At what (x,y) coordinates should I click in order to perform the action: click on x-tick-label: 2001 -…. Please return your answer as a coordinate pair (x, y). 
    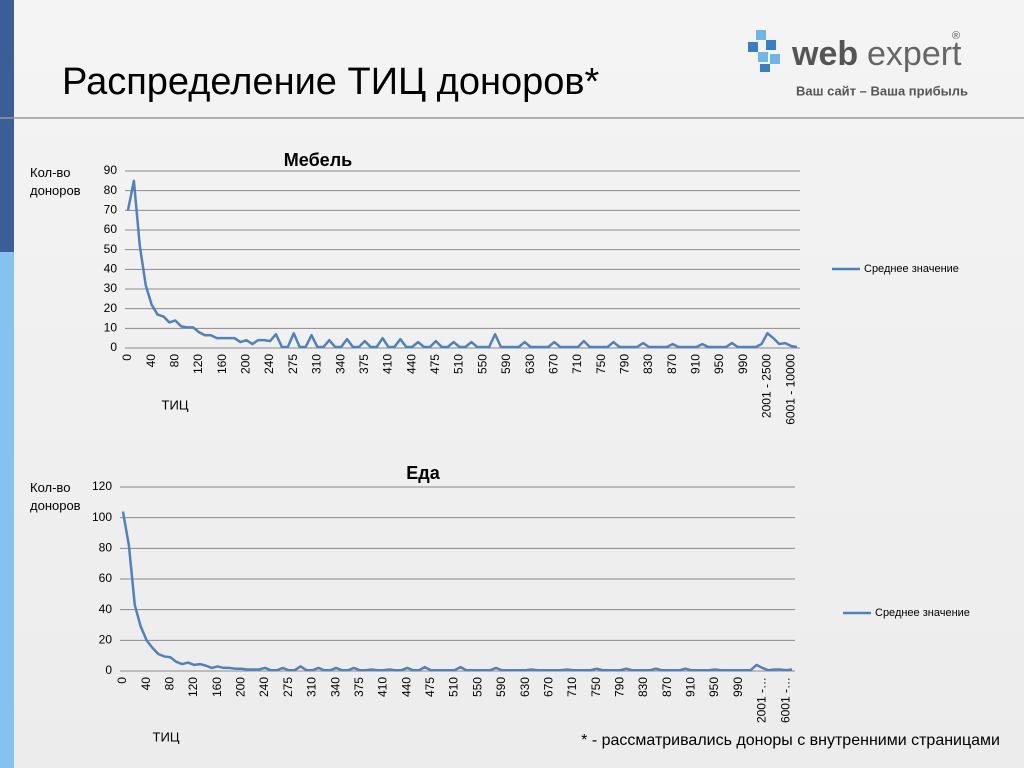
    Looking at the image, I should click on (762, 700).